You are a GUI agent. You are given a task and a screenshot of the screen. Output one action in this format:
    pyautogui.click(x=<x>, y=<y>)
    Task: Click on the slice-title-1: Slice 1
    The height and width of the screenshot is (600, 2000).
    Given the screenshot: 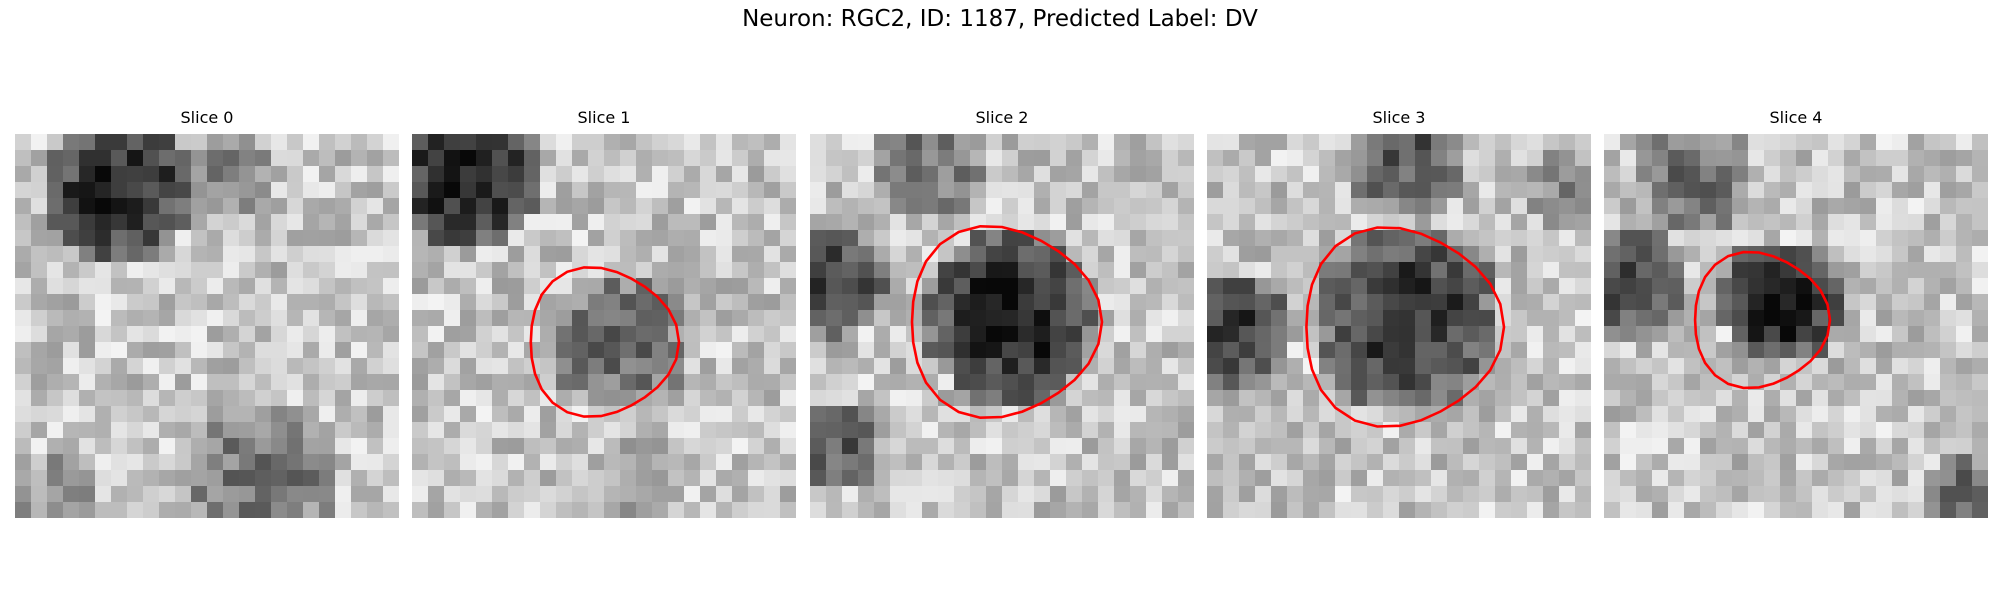 What is the action you would take?
    pyautogui.click(x=604, y=117)
    